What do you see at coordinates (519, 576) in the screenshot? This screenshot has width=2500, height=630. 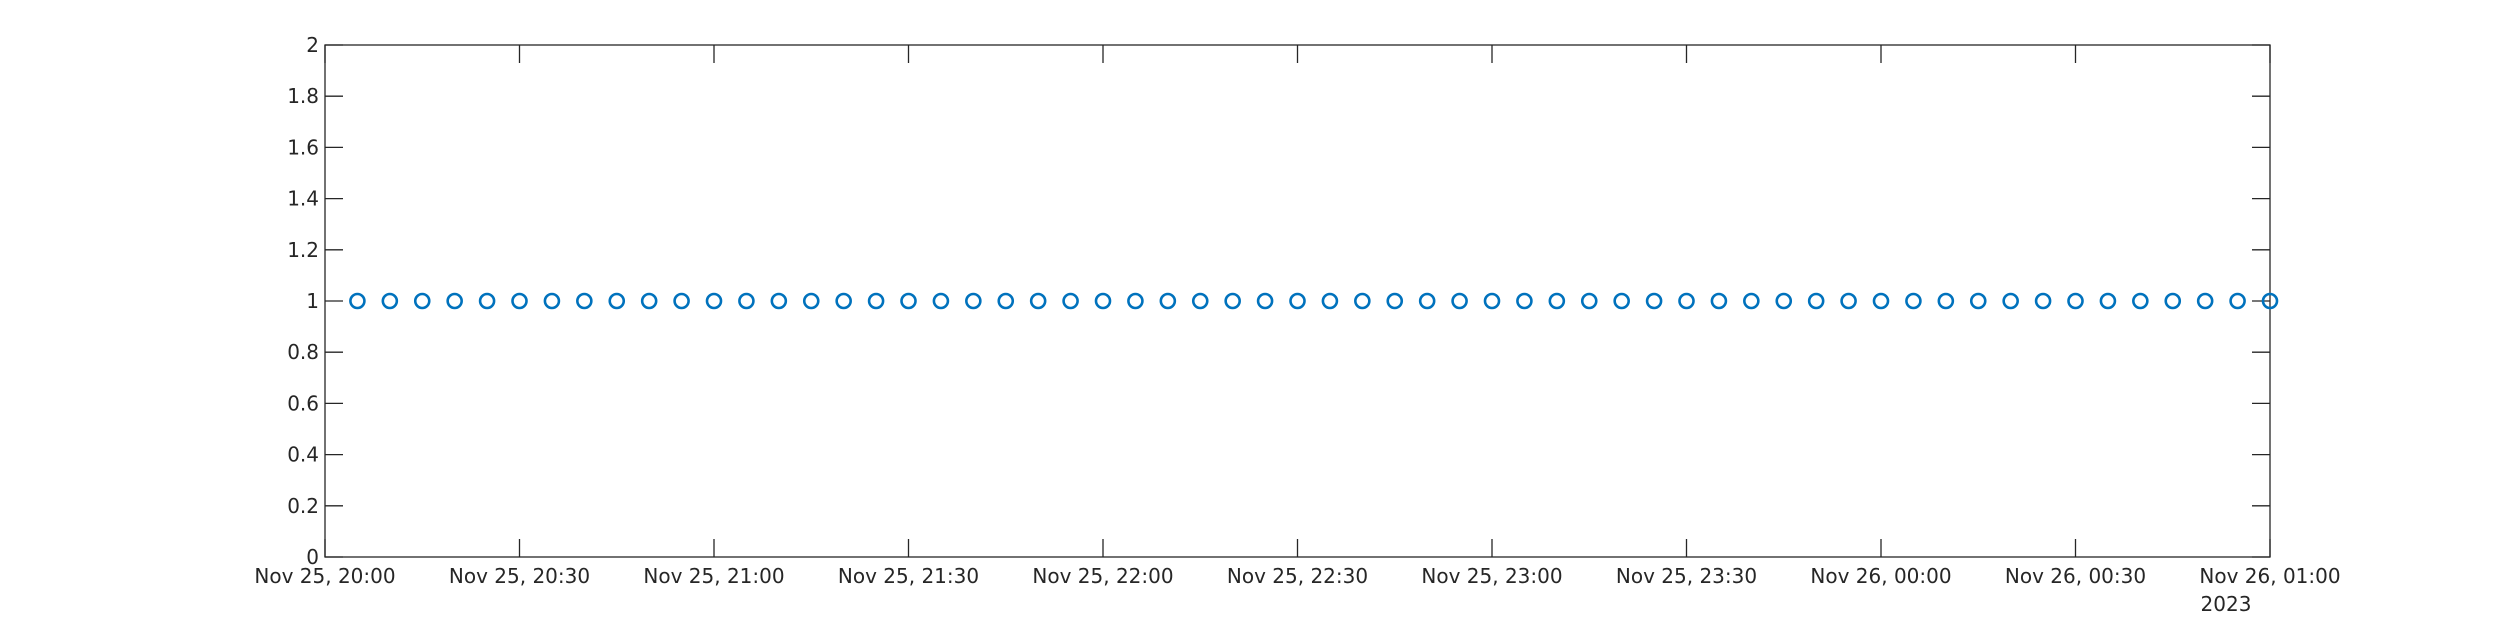 I see `x-tick-label: Nov 25, 20:30` at bounding box center [519, 576].